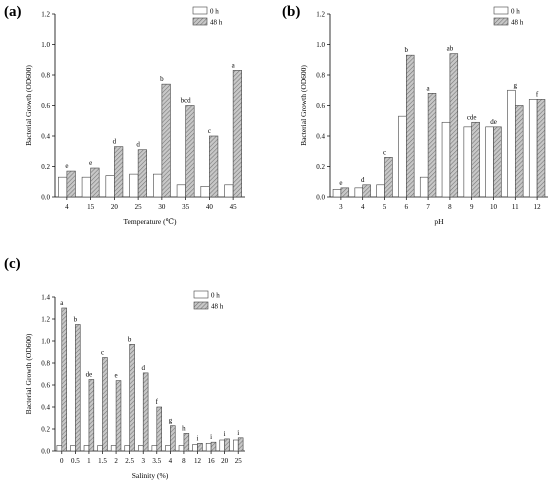  Describe the element at coordinates (303, 105) in the screenshot. I see `y-axis-label: Bacterial Growth (OD600)` at that location.